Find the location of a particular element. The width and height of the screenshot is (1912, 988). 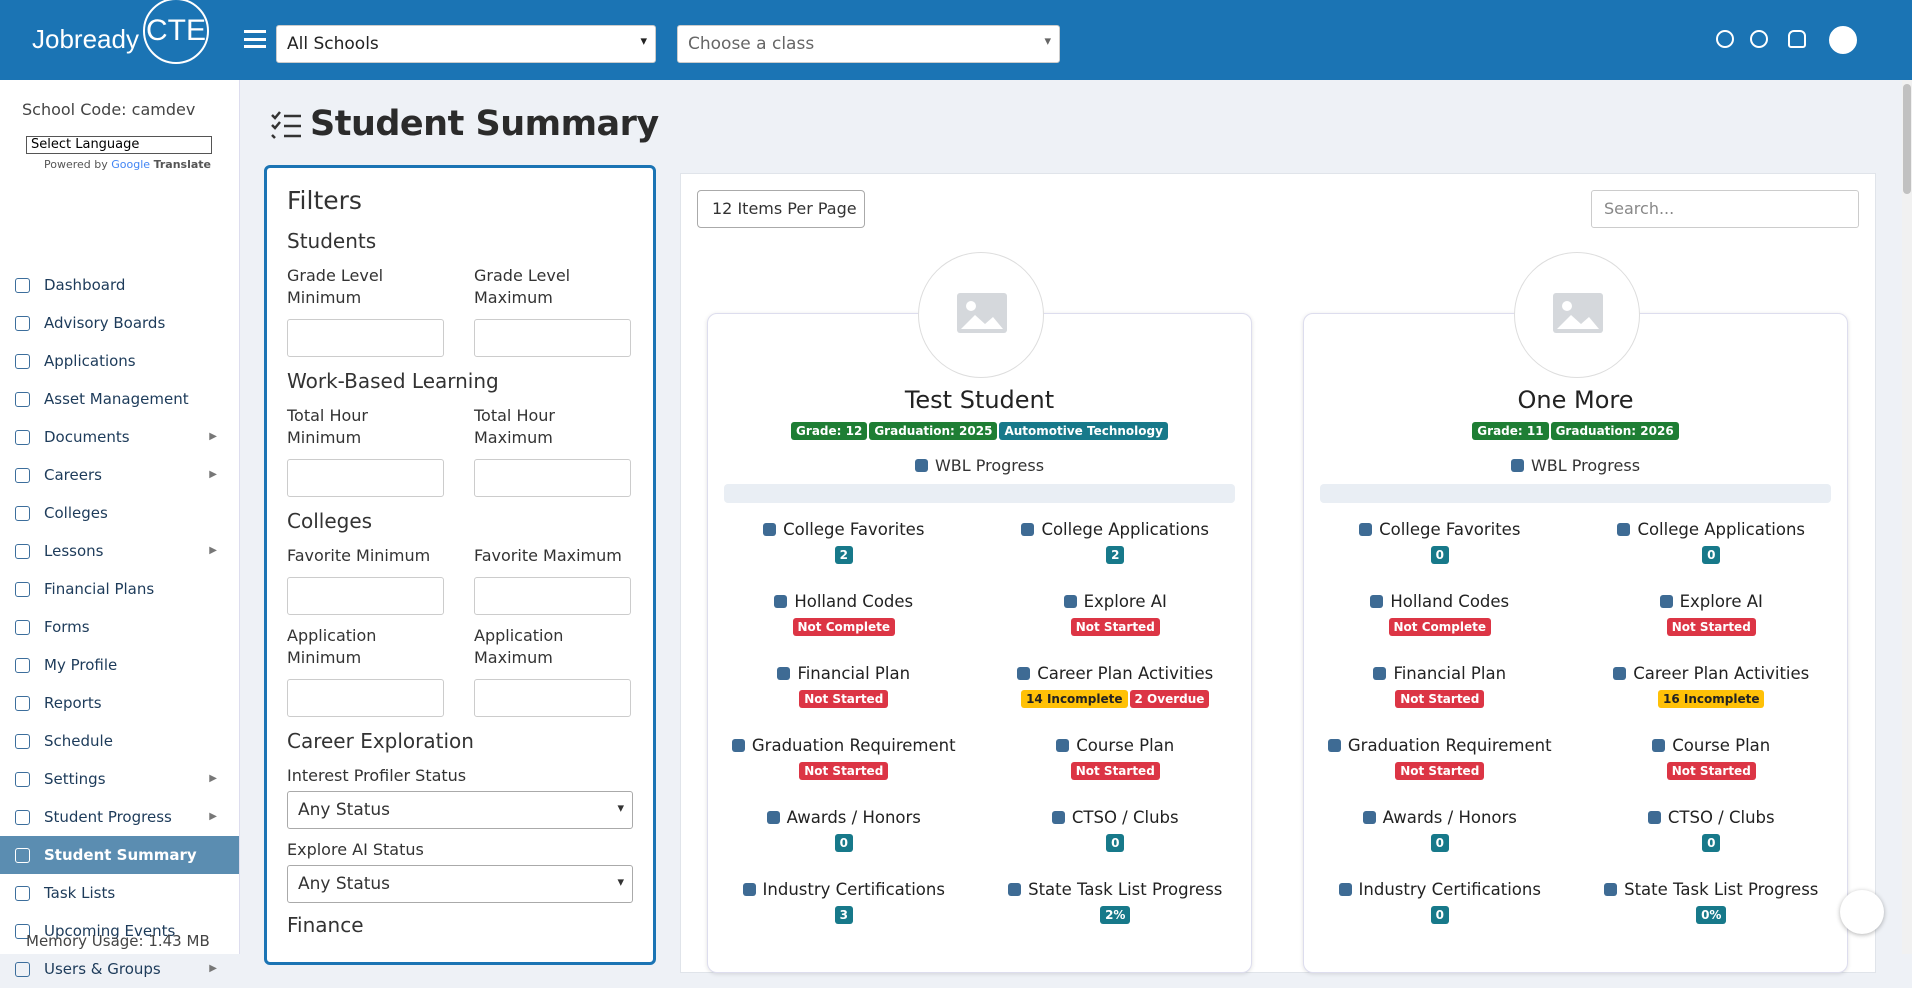

summary-badges: 0 is located at coordinates (1440, 842).